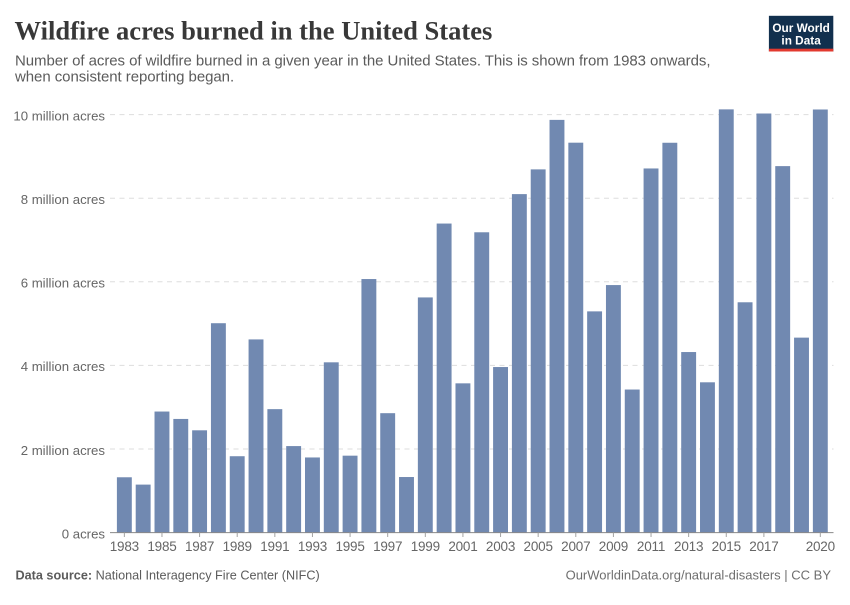 This screenshot has width=850, height=605. Describe the element at coordinates (575, 546) in the screenshot. I see `svg-text: 2007` at that location.